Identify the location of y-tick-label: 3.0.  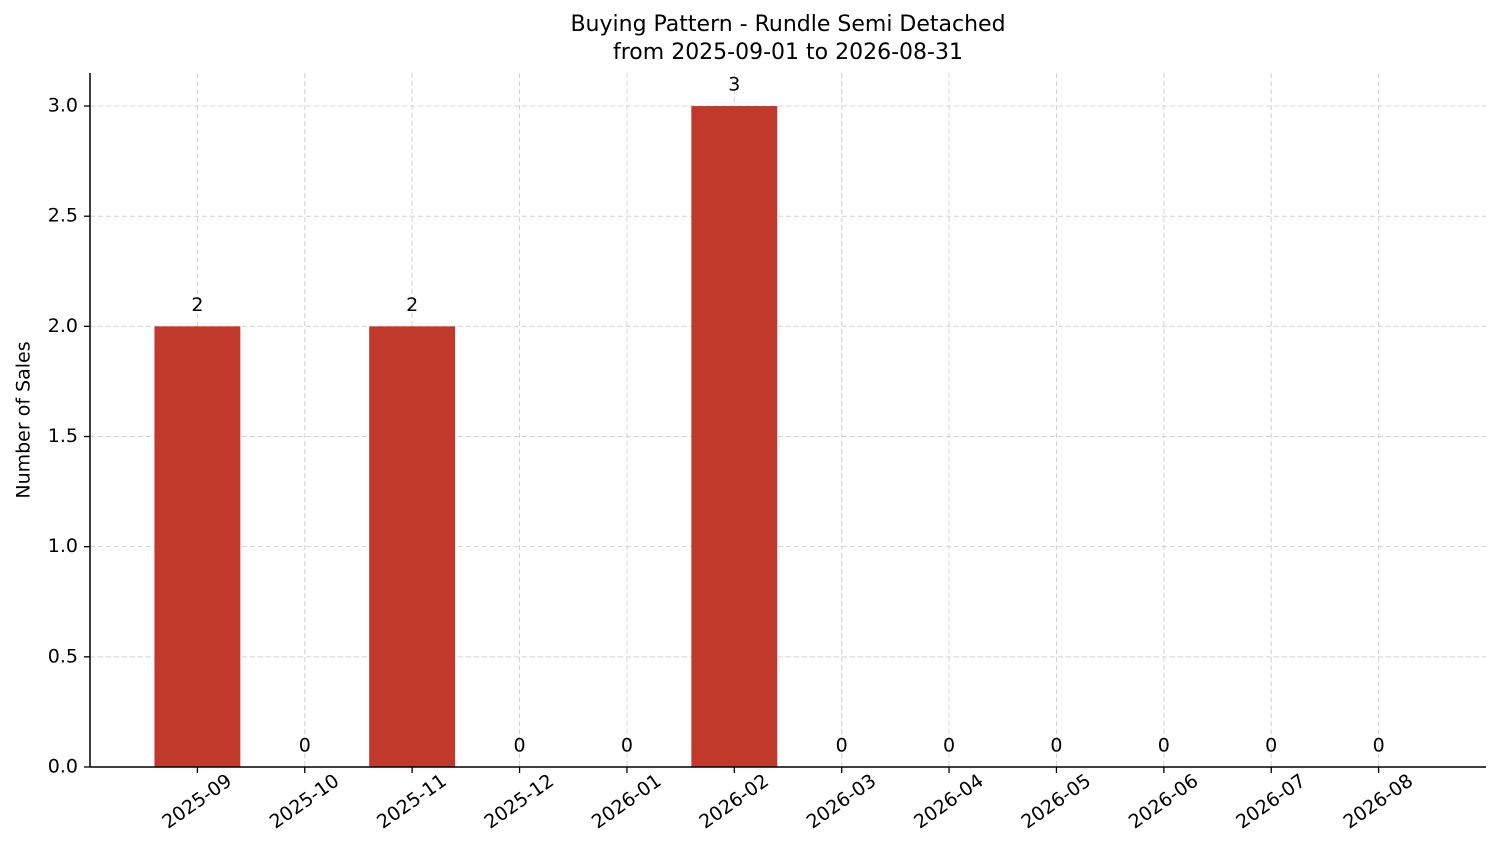
(63, 106).